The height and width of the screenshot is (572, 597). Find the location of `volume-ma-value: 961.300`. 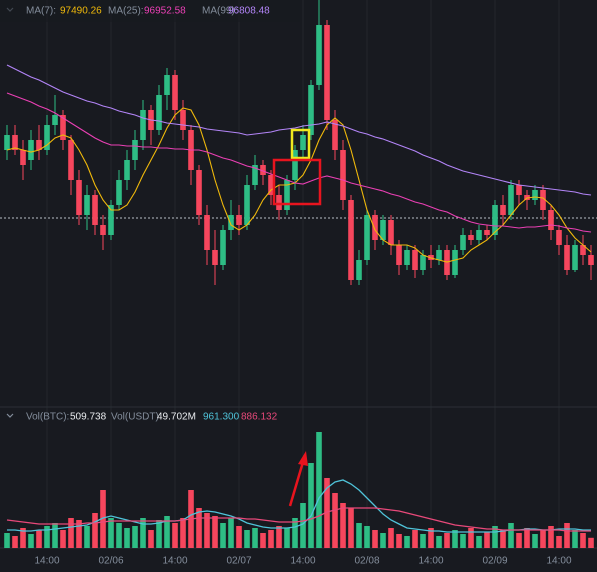

volume-ma-value: 961.300 is located at coordinates (221, 417).